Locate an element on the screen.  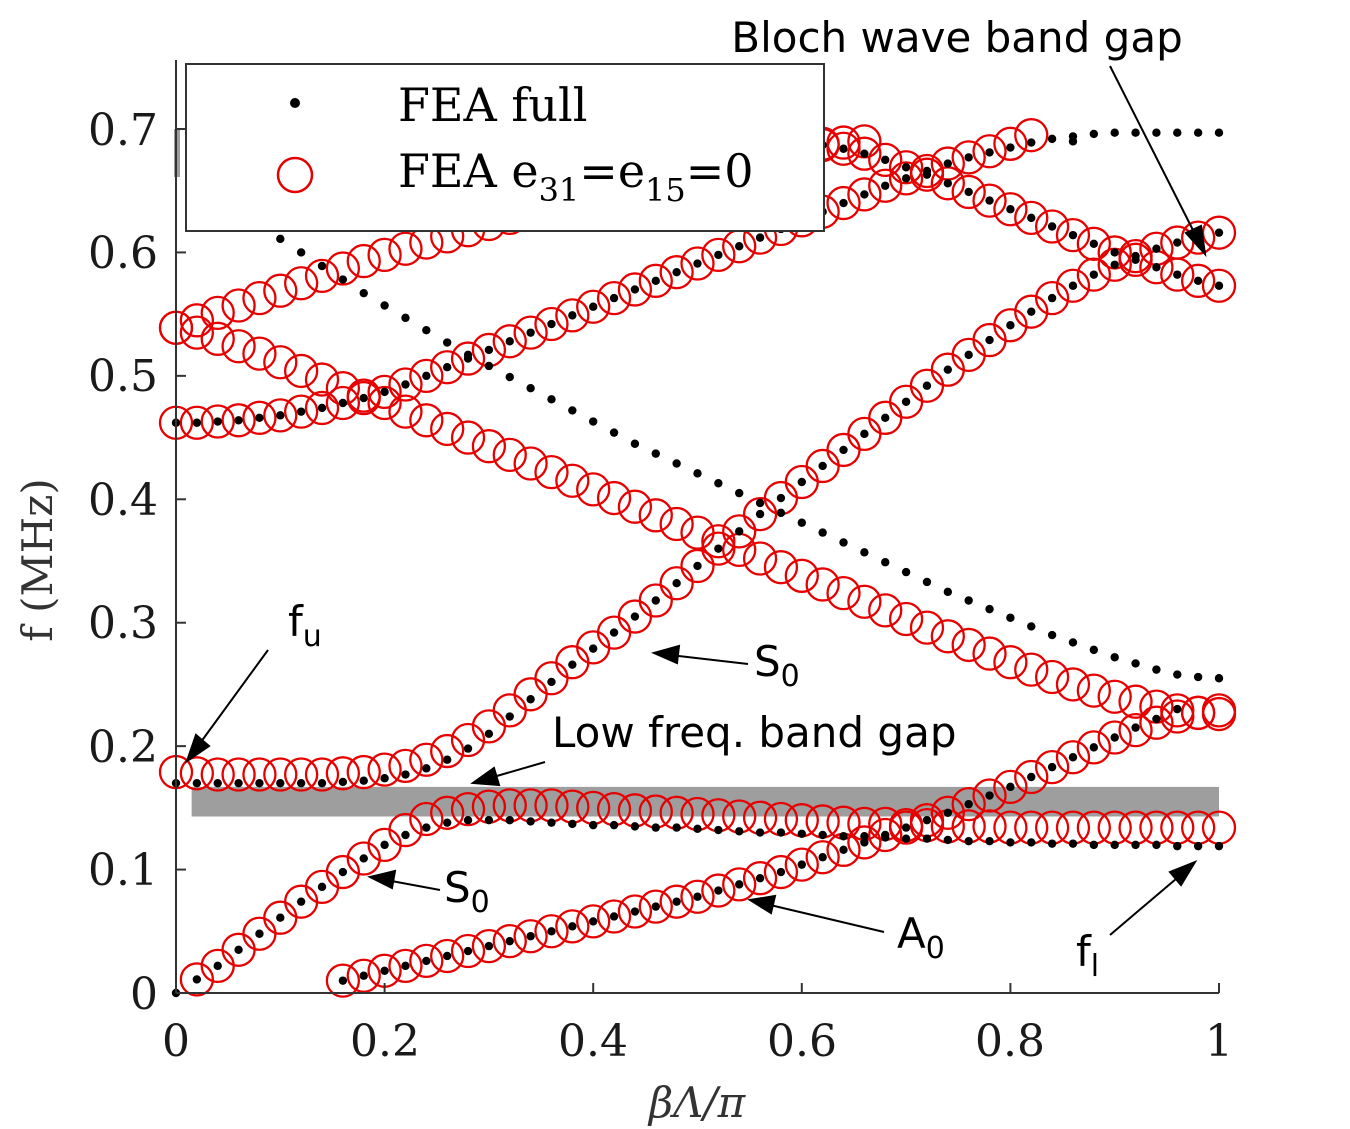
arrow-fu is located at coordinates (233, 698).